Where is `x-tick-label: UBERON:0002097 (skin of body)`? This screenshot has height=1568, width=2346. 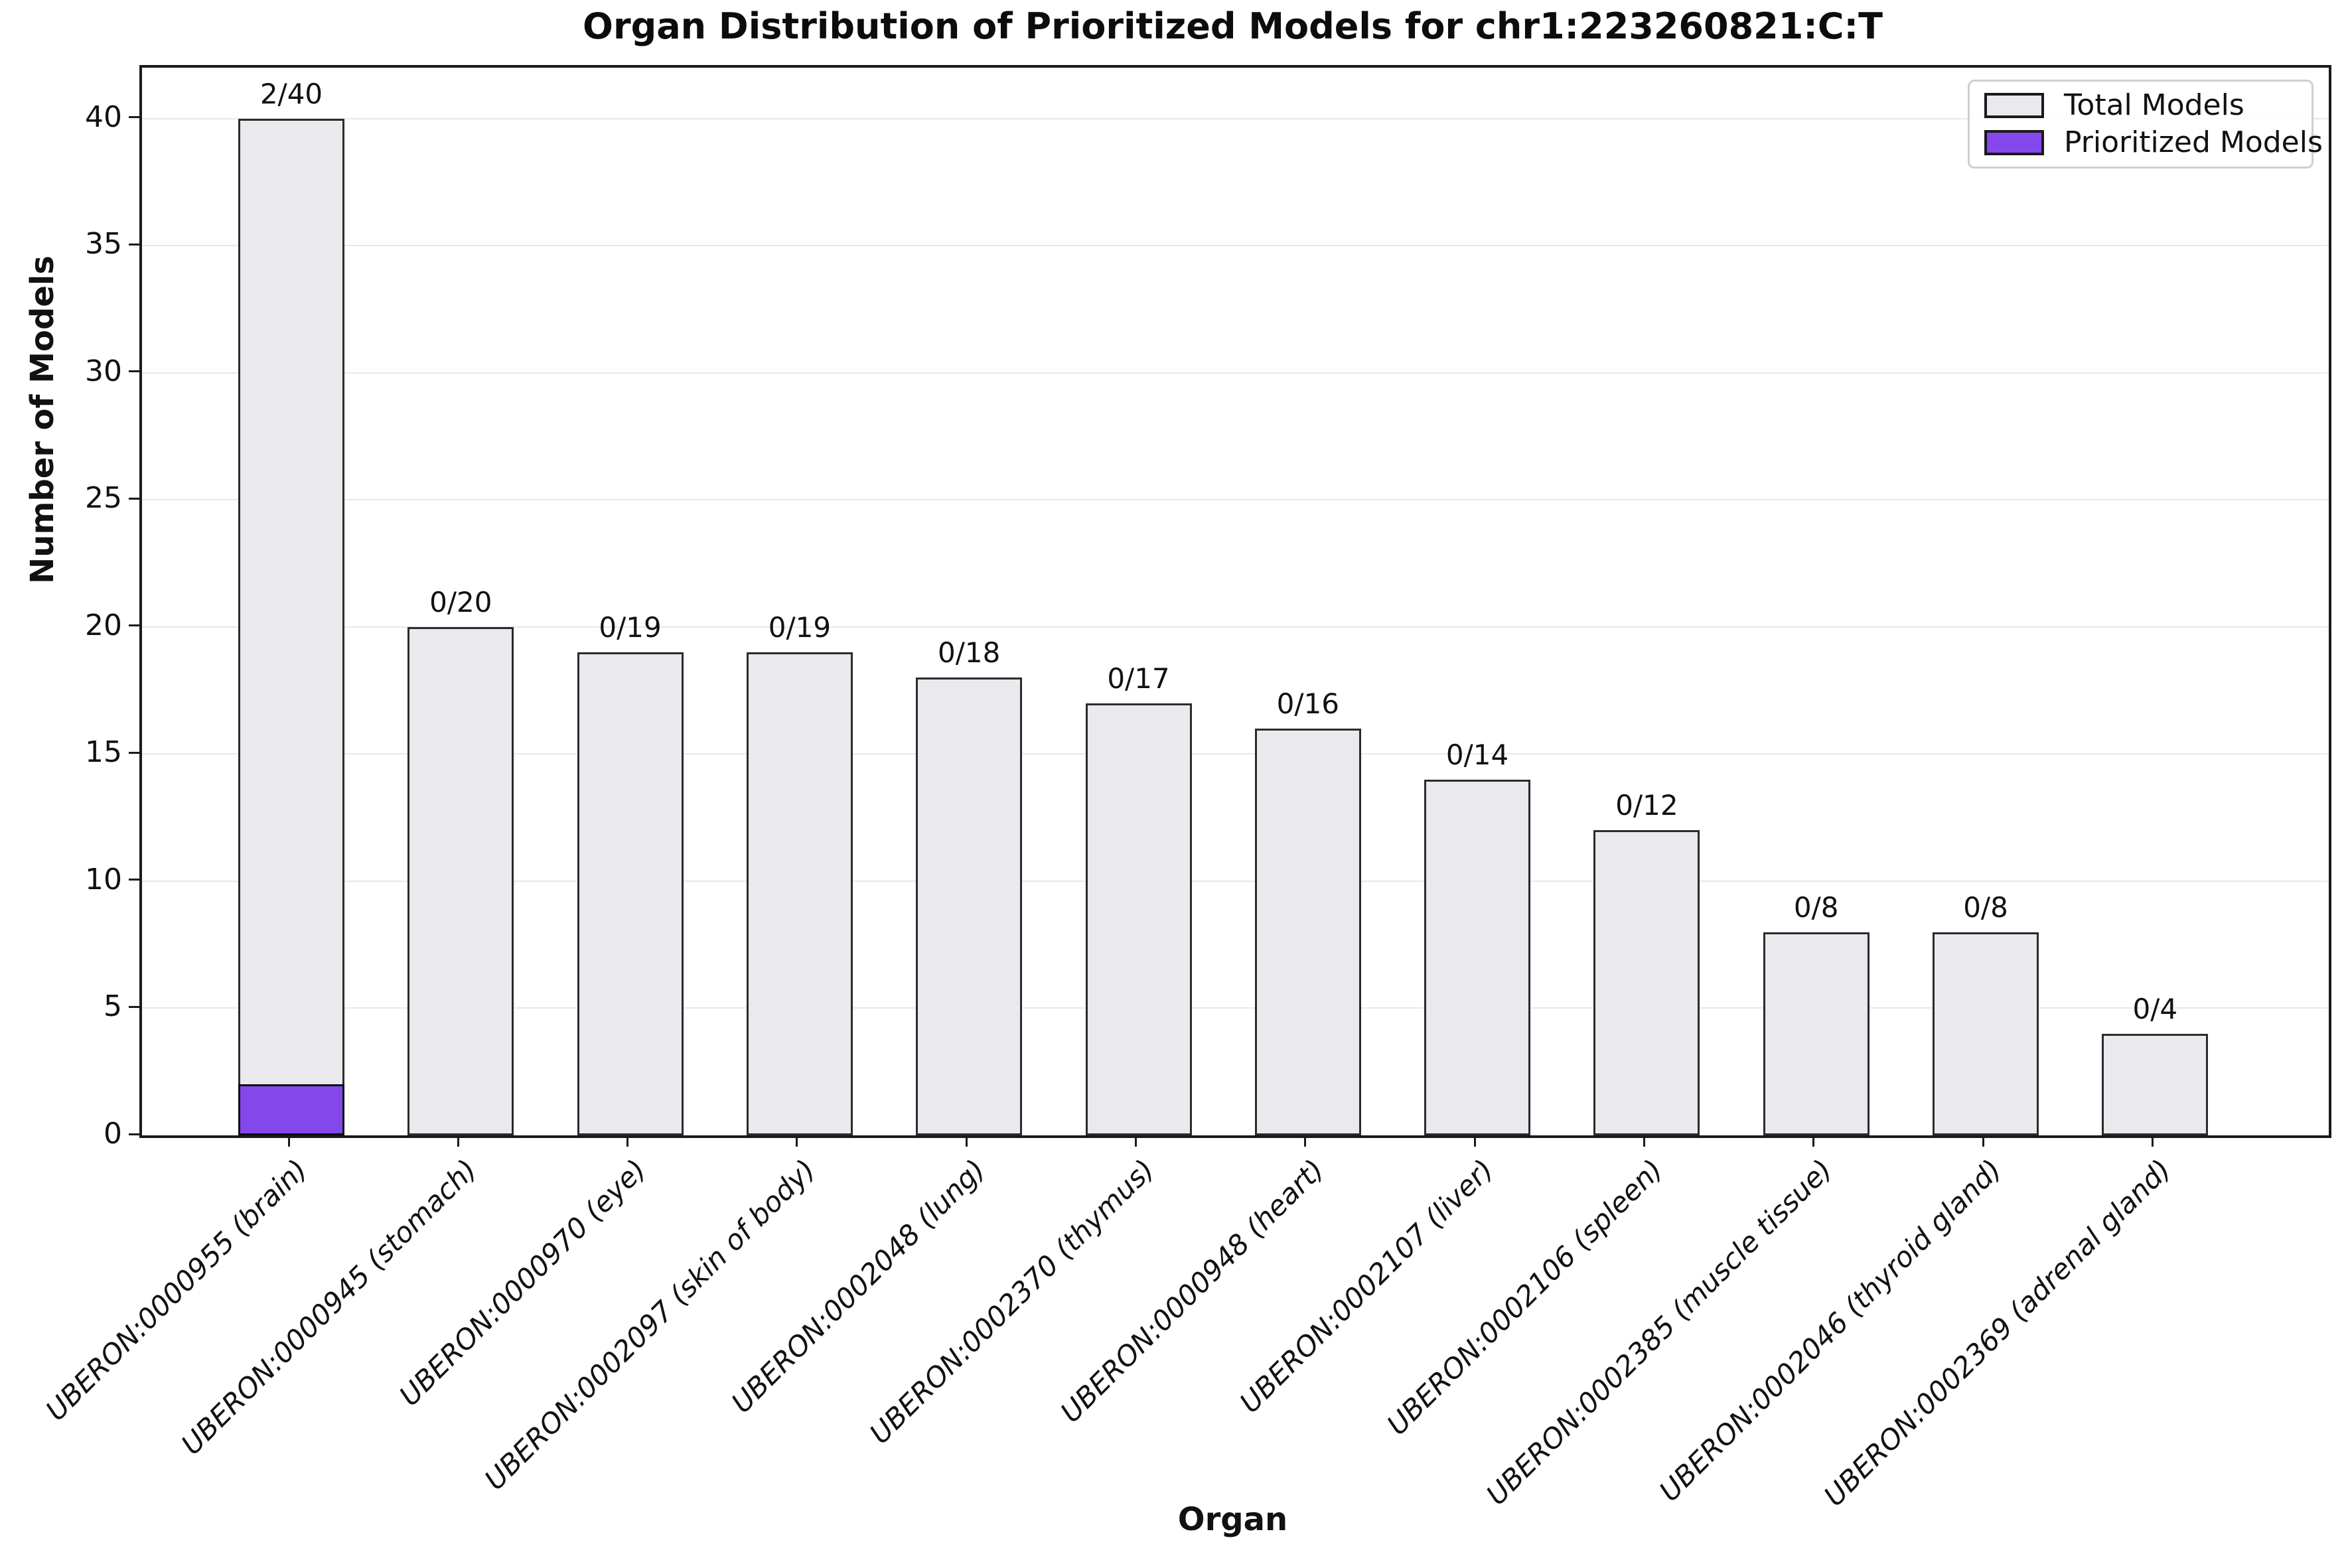
x-tick-label: UBERON:0002097 (skin of body) is located at coordinates (650, 1324).